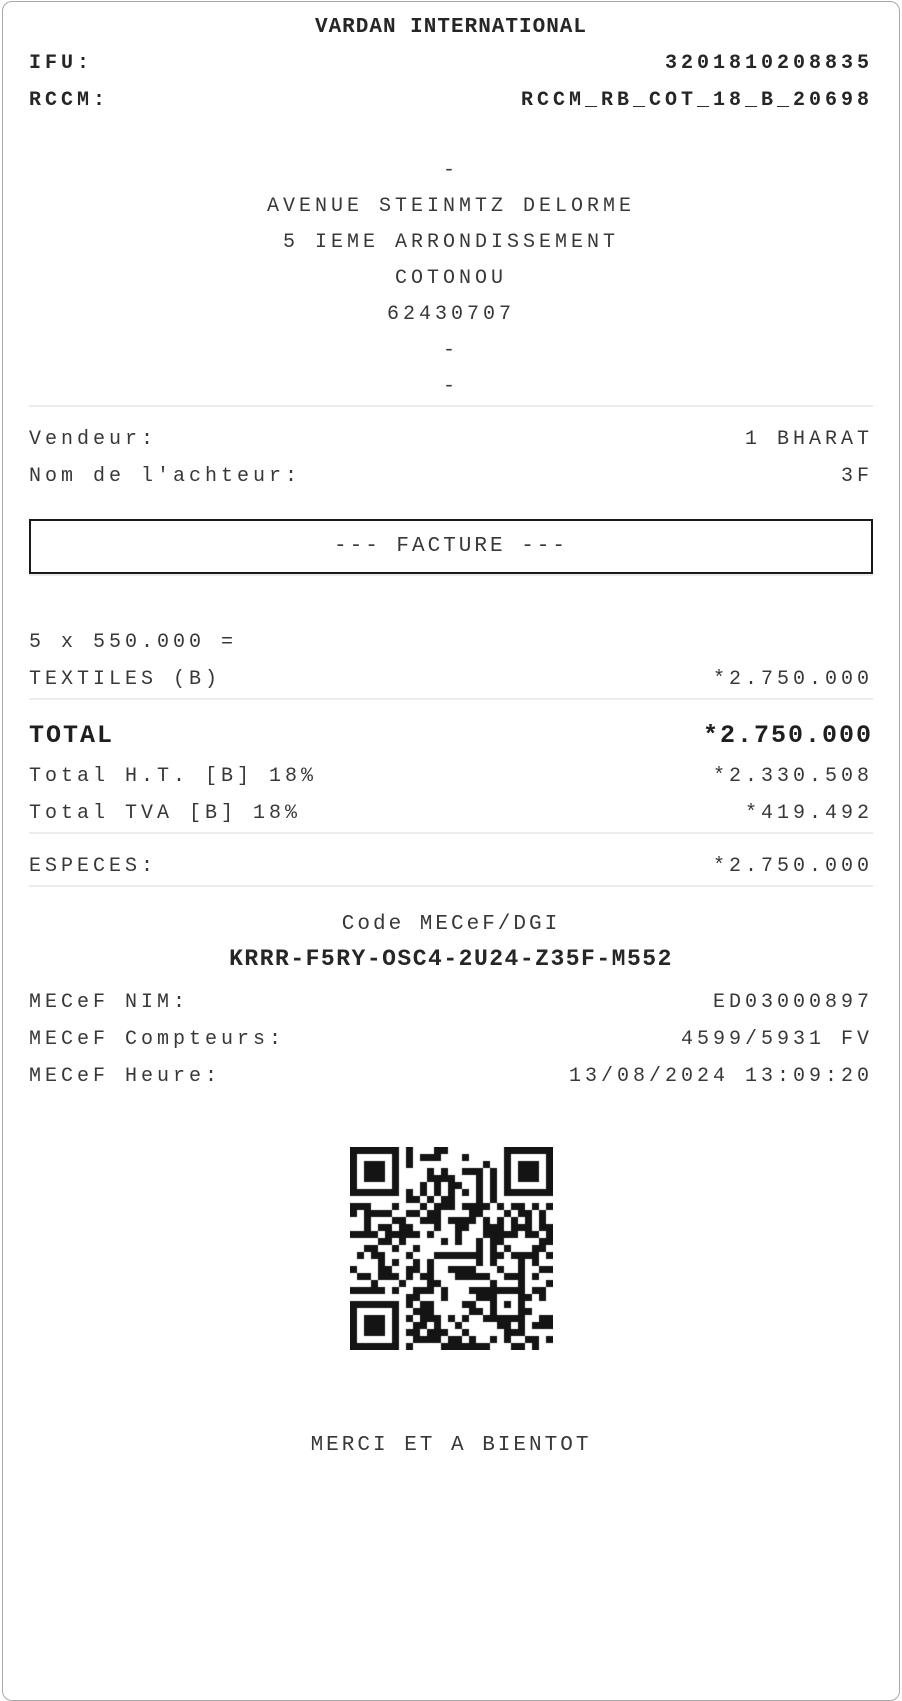 The image size is (902, 1701). What do you see at coordinates (451, 776) in the screenshot?
I see `total-ht-row: Total H.T. [B] 18% *2.330.508` at bounding box center [451, 776].